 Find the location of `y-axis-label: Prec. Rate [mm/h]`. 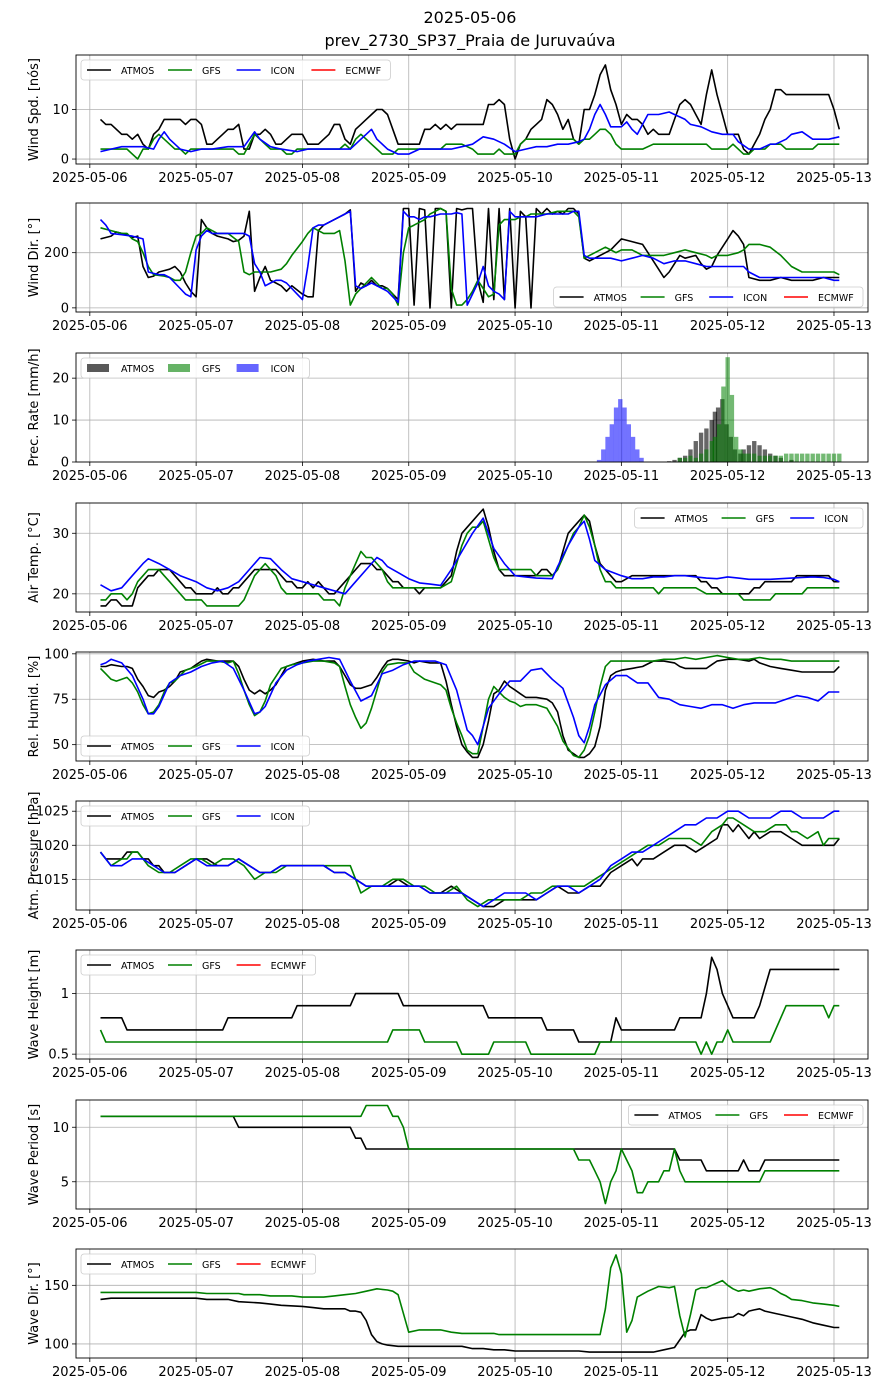

y-axis-label: Prec. Rate [mm/h] is located at coordinates (34, 407).